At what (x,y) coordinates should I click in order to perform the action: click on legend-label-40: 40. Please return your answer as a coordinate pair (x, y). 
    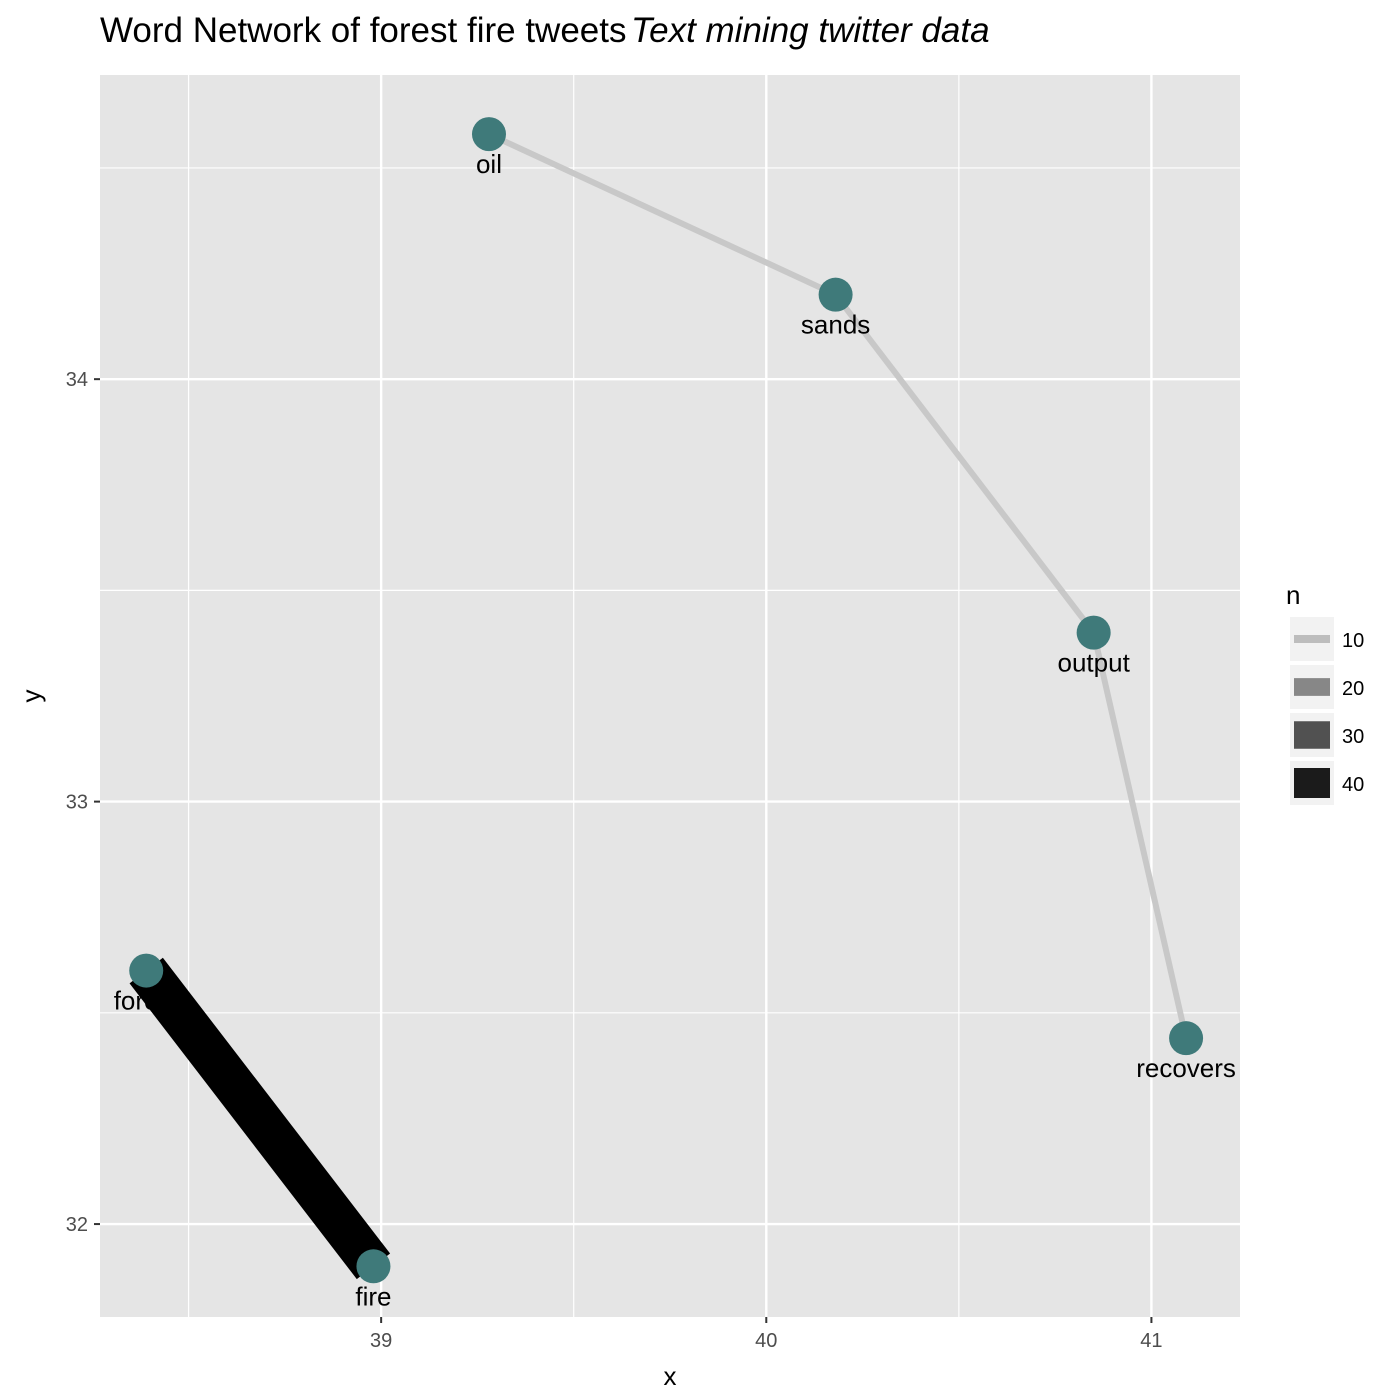
    Looking at the image, I should click on (1353, 785).